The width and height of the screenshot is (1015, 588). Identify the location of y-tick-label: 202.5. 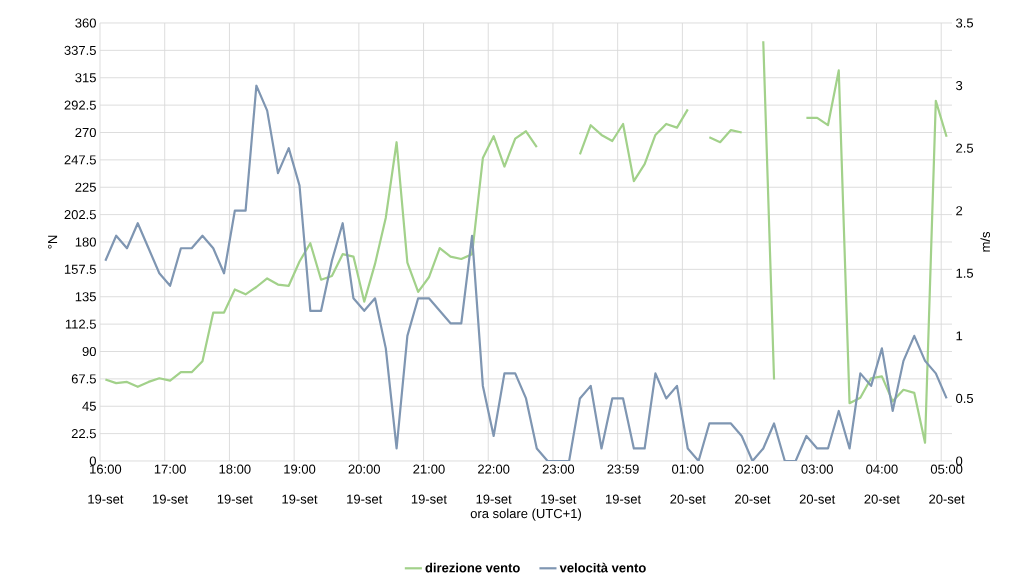
(80, 215).